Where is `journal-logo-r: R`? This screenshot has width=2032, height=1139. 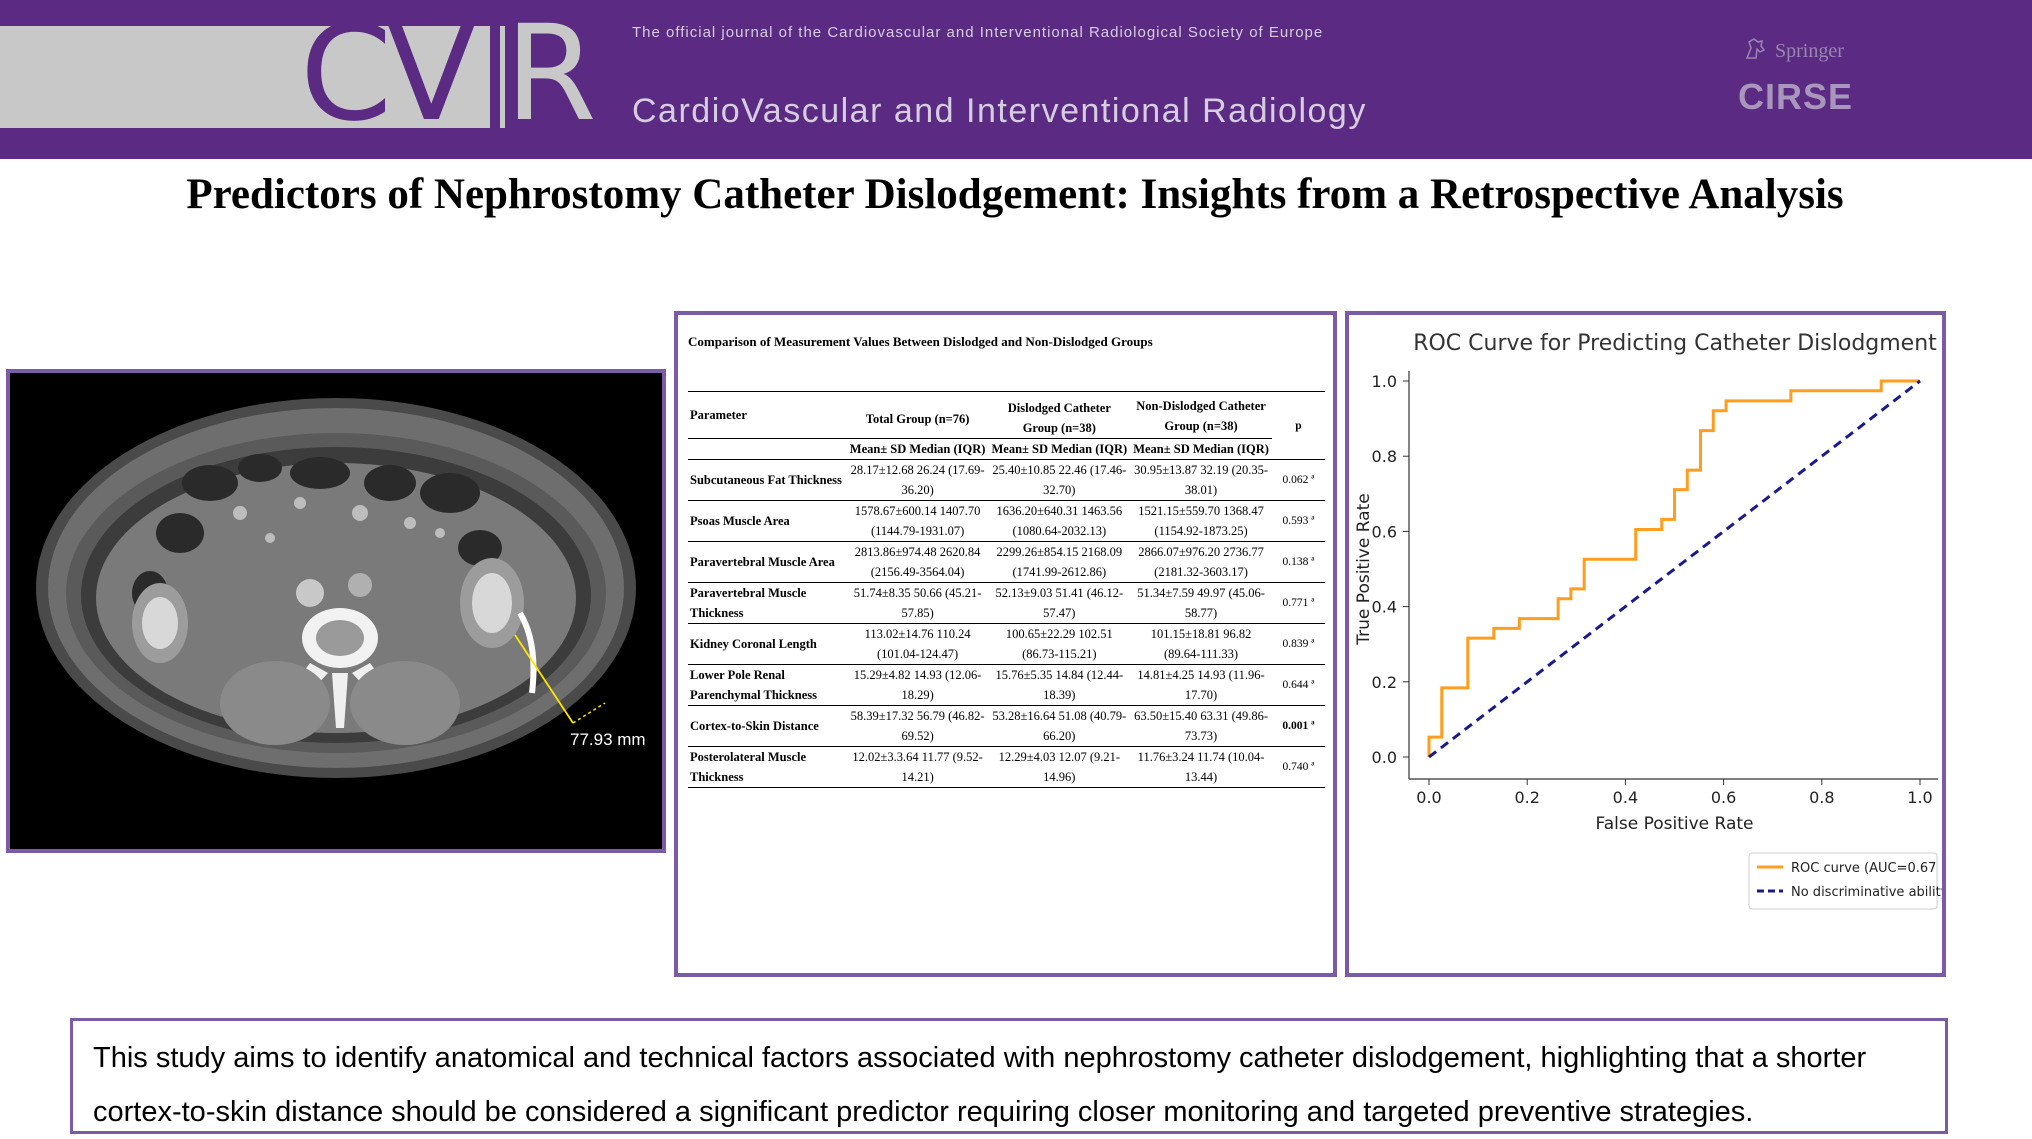 journal-logo-r: R is located at coordinates (551, 75).